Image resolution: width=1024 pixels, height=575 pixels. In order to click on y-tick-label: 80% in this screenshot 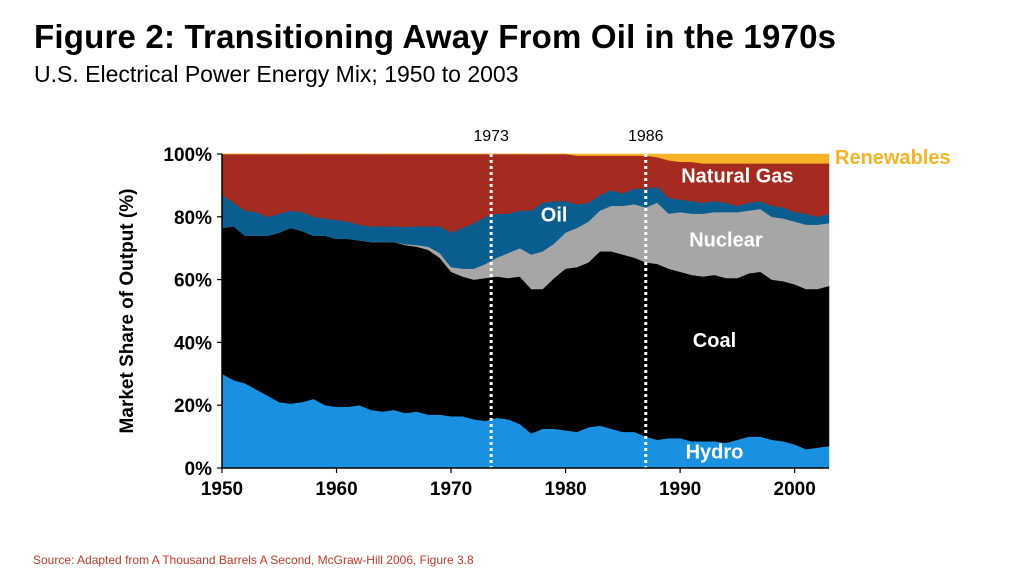, I will do `click(193, 218)`.